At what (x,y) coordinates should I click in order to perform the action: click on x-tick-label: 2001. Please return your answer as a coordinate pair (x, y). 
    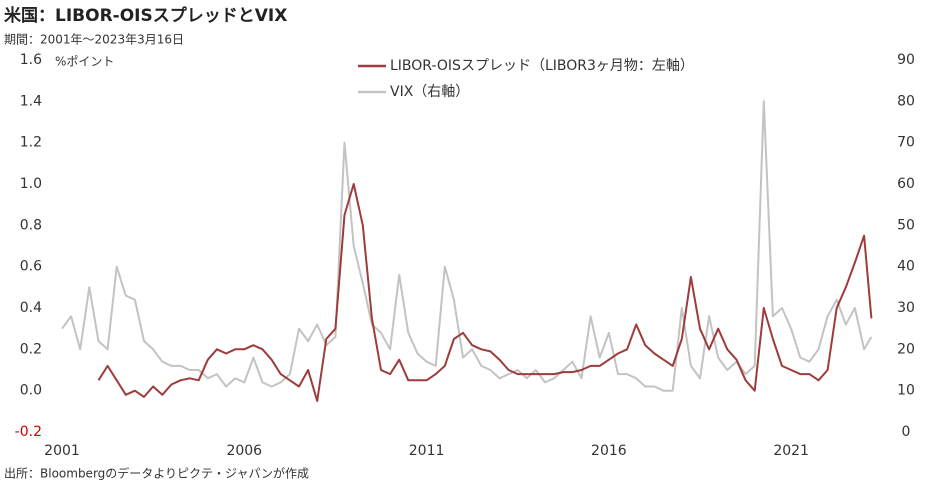
    Looking at the image, I should click on (62, 451).